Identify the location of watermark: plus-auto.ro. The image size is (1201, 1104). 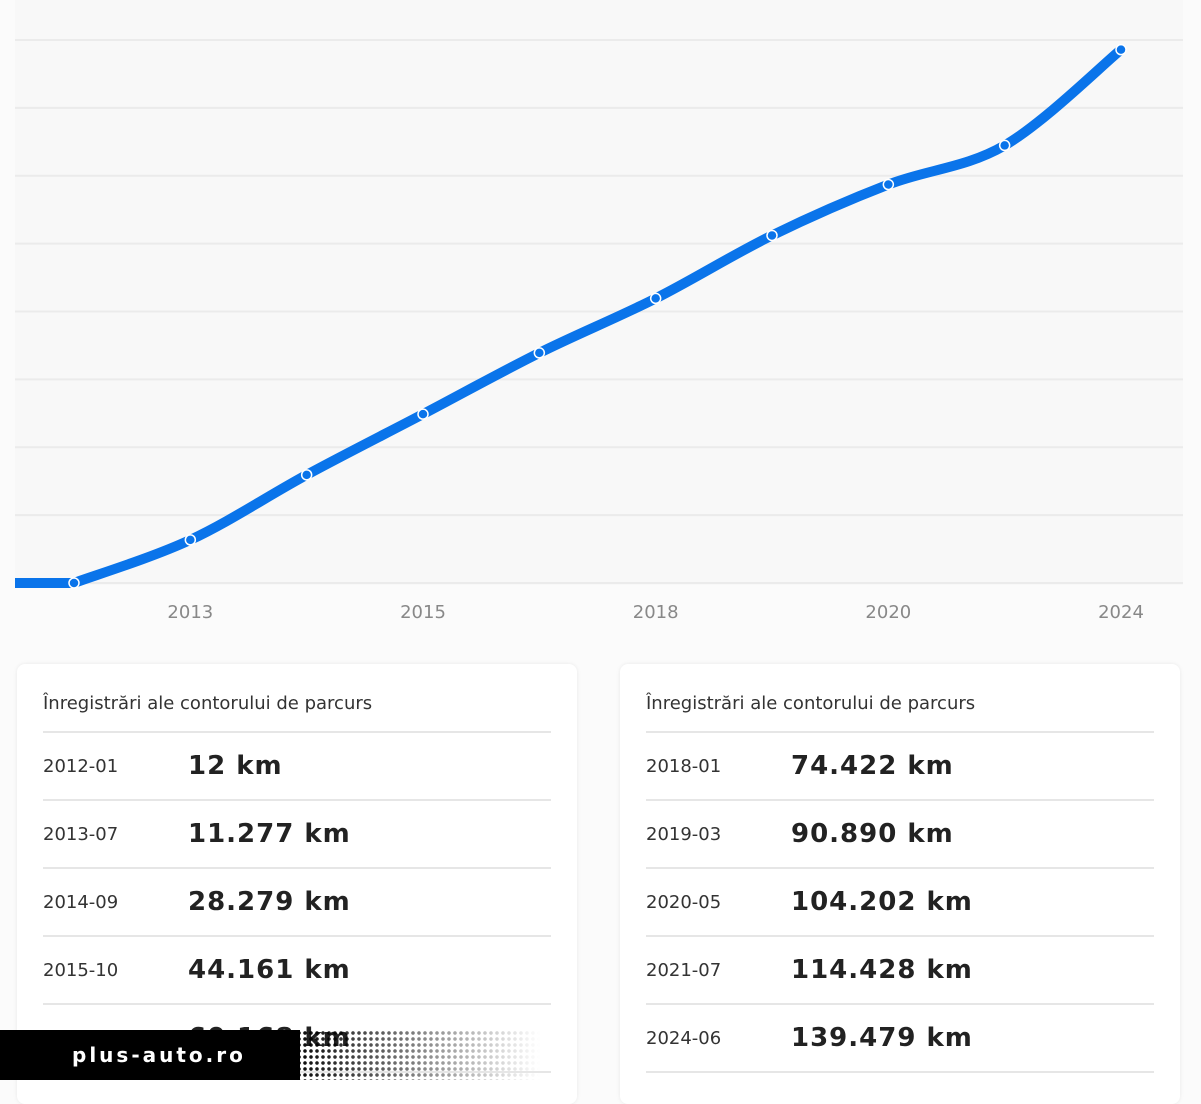
(270, 1055).